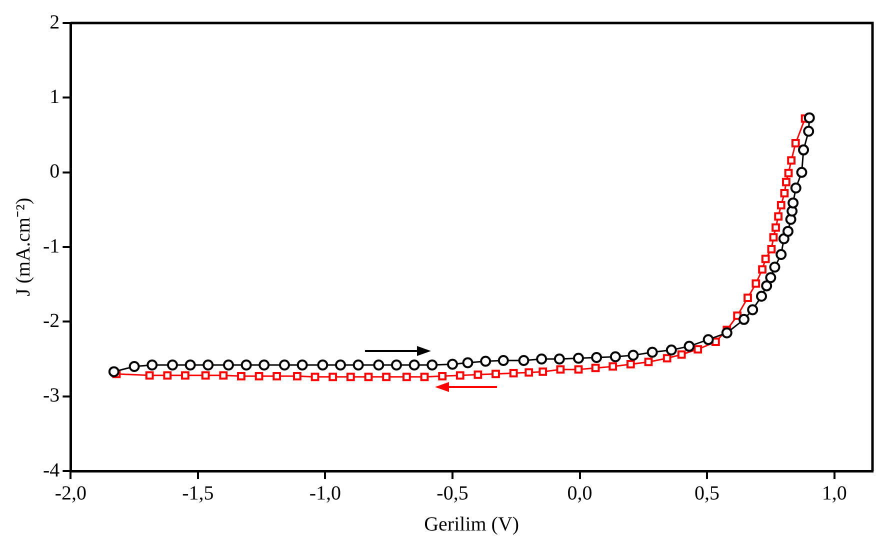 Image resolution: width=887 pixels, height=549 pixels. What do you see at coordinates (55, 22) in the screenshot?
I see `y-tick-label: 2` at bounding box center [55, 22].